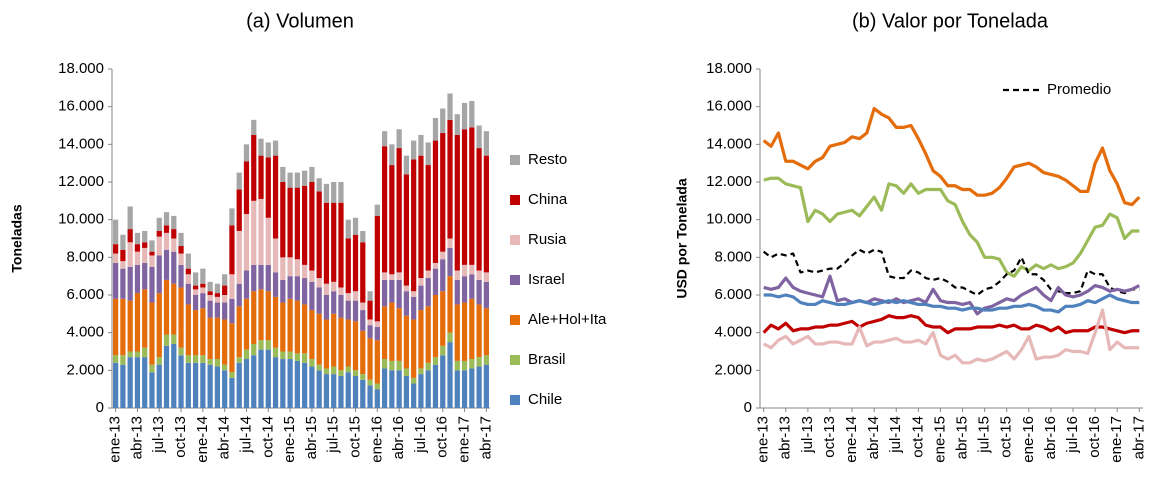  I want to click on legend-label: Resto, so click(547, 159).